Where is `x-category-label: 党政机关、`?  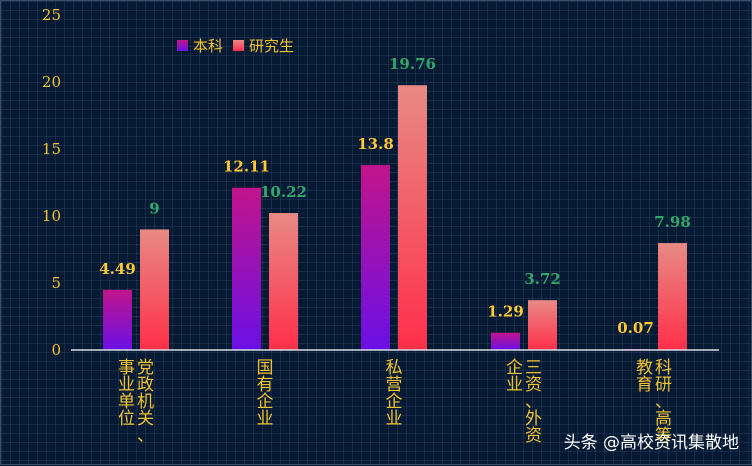 x-category-label: 党政机关、 is located at coordinates (145, 402).